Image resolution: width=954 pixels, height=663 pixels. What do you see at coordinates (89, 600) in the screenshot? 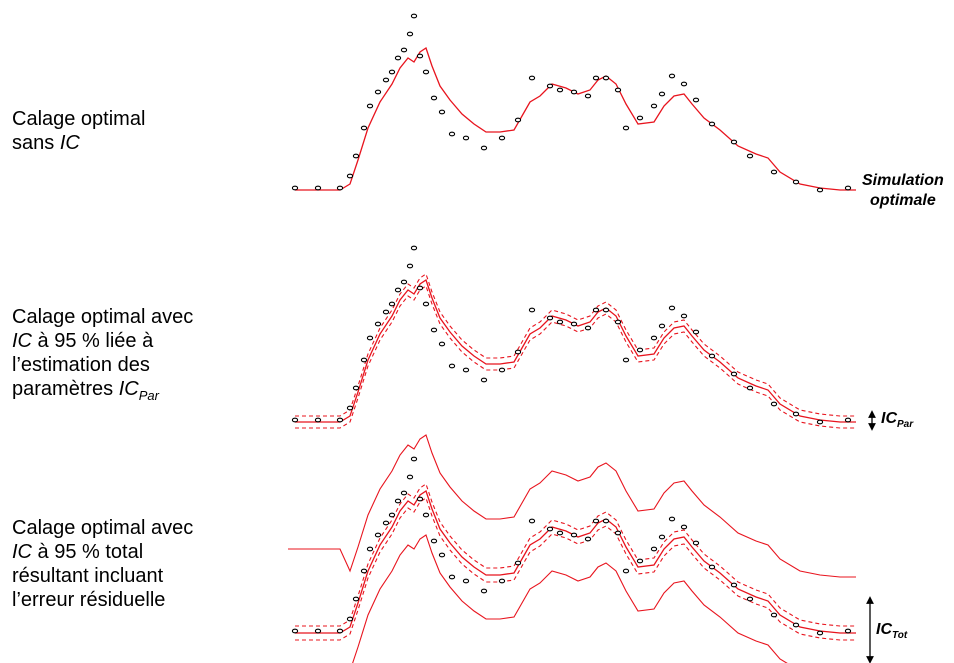
I see `panel-3-line4: l’erreur résiduelle` at bounding box center [89, 600].